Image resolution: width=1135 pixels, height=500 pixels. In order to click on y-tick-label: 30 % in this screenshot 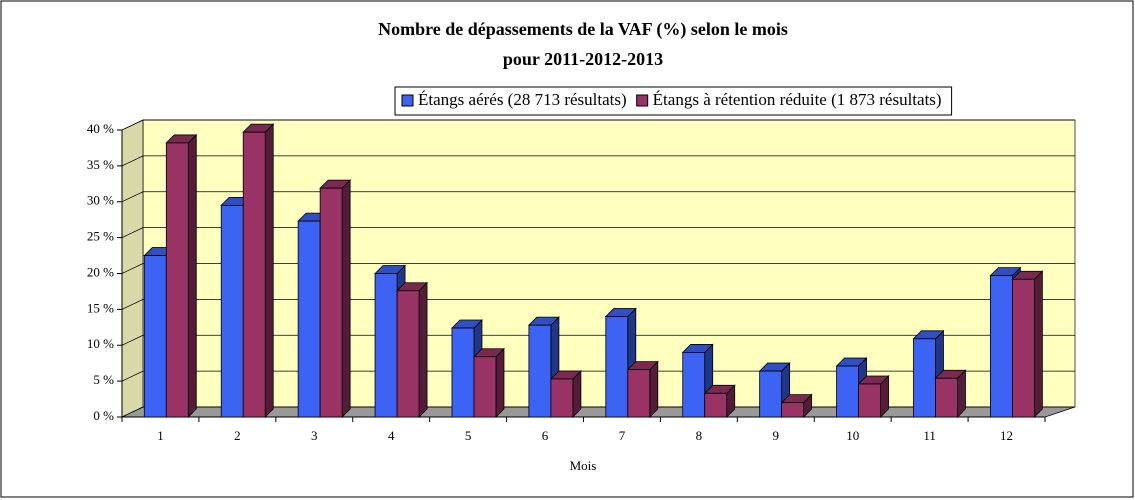, I will do `click(100, 200)`.